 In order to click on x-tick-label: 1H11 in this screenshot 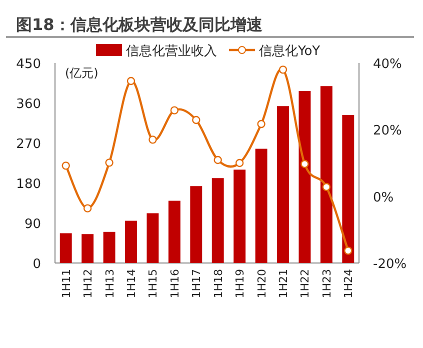, I will do `click(66, 283)`.